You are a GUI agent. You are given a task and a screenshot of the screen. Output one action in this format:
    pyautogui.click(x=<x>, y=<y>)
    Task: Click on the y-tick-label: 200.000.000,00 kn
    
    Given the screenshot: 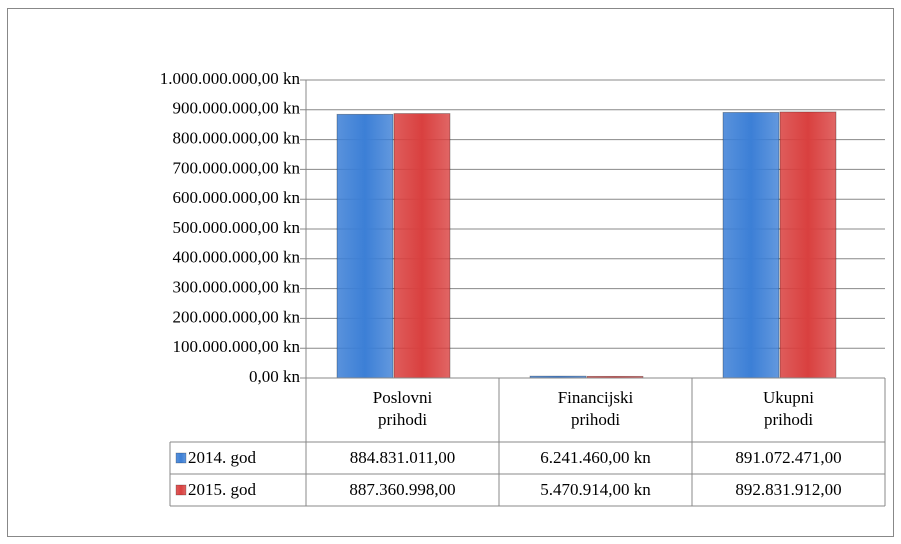 What is the action you would take?
    pyautogui.click(x=237, y=316)
    